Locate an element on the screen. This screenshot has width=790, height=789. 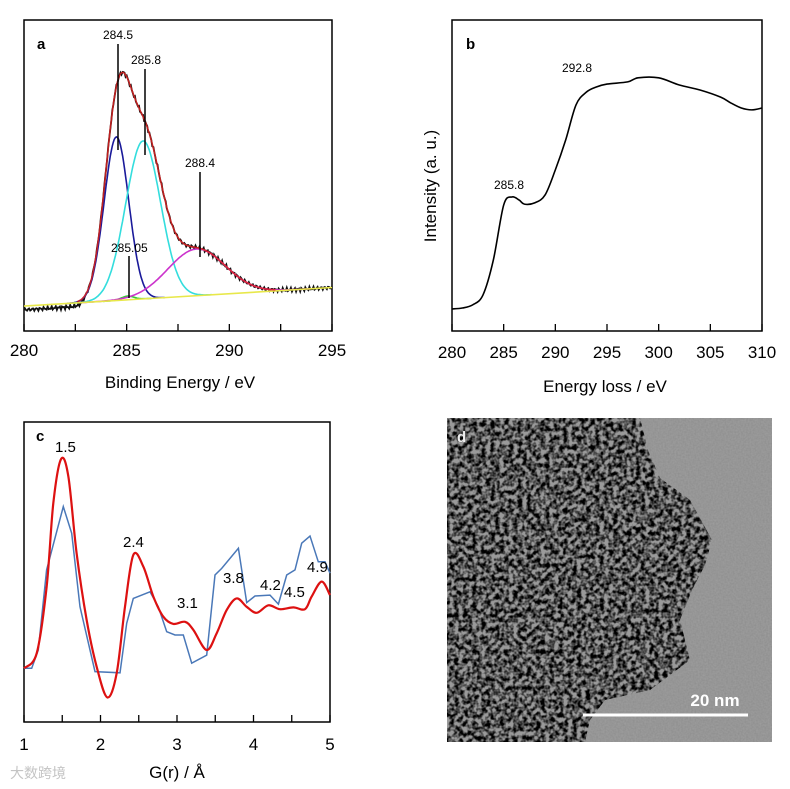
annotation-label: 288.4 is located at coordinates (200, 163).